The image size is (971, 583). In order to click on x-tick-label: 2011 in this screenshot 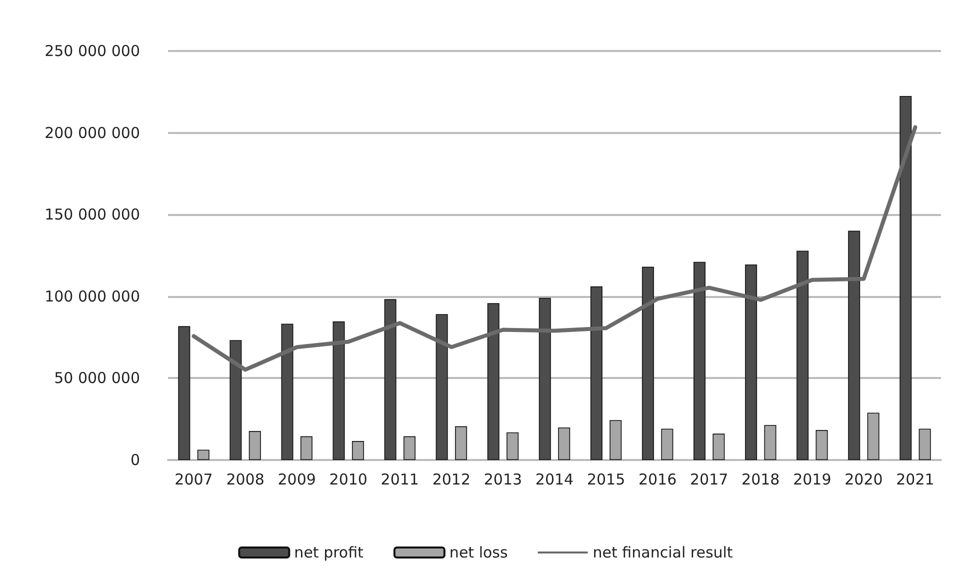, I will do `click(399, 479)`.